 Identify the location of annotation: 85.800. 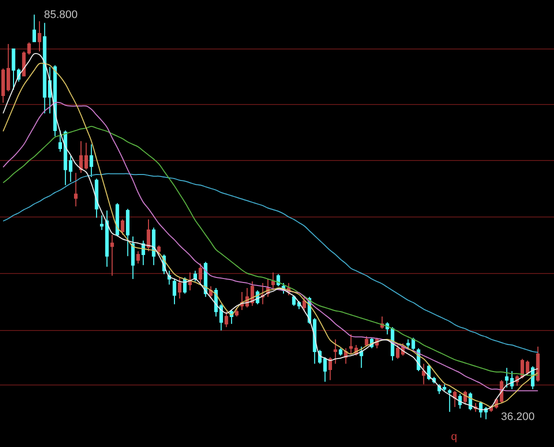
(61, 15).